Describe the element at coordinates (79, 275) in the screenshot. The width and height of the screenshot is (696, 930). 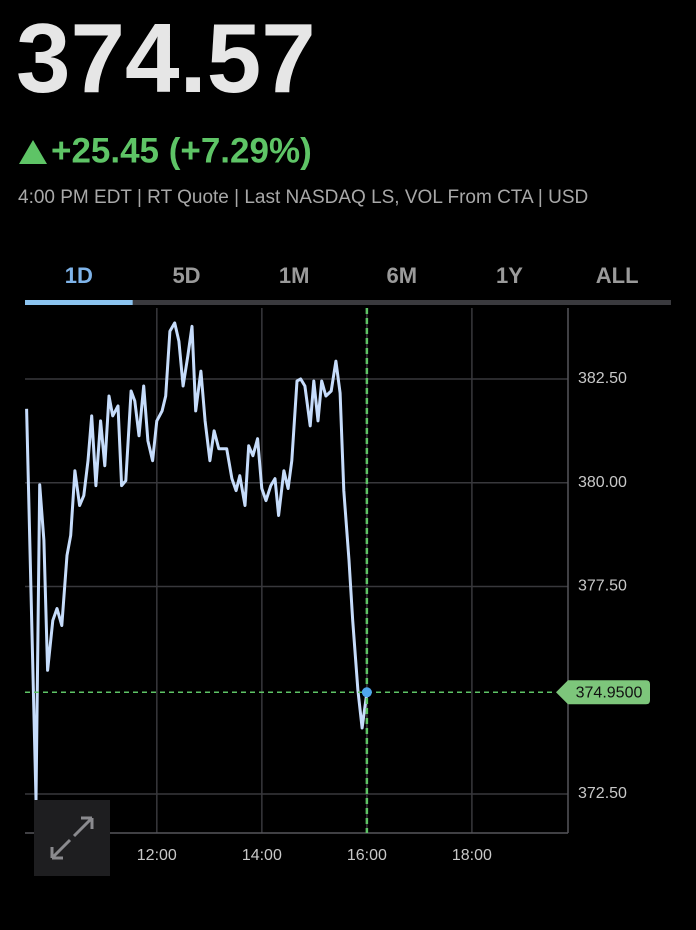
I see `tab: 1D` at that location.